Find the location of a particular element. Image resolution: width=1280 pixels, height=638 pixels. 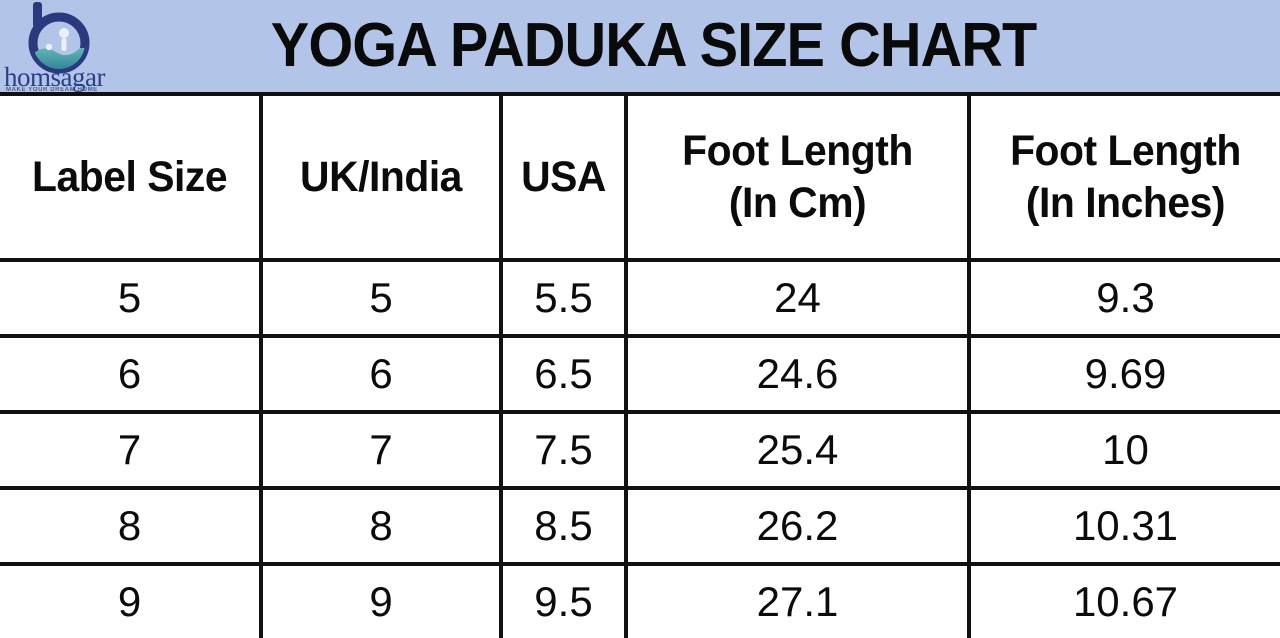

cell-usa: 5.5 is located at coordinates (564, 299).